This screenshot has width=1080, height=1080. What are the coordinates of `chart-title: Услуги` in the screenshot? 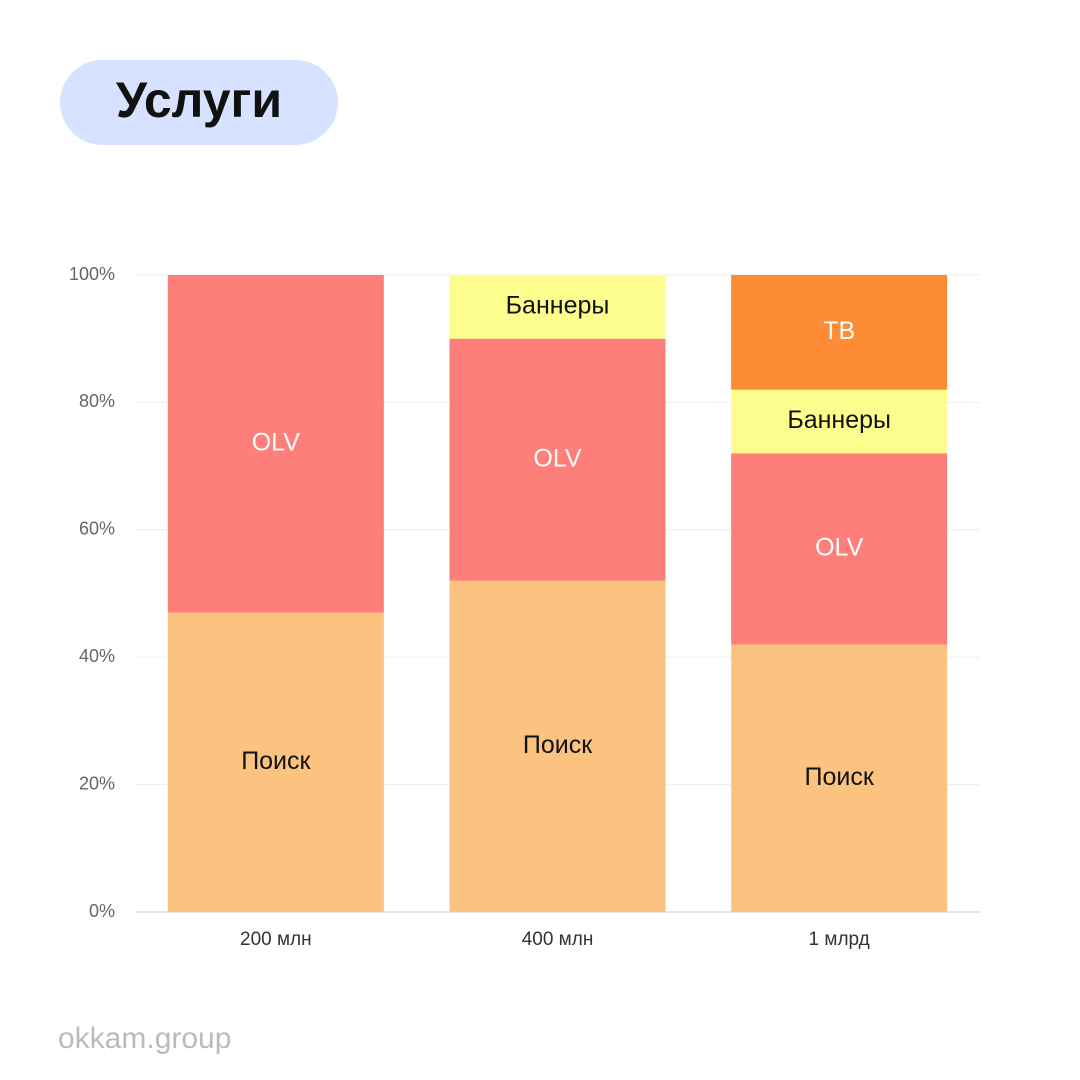 It's located at (199, 100).